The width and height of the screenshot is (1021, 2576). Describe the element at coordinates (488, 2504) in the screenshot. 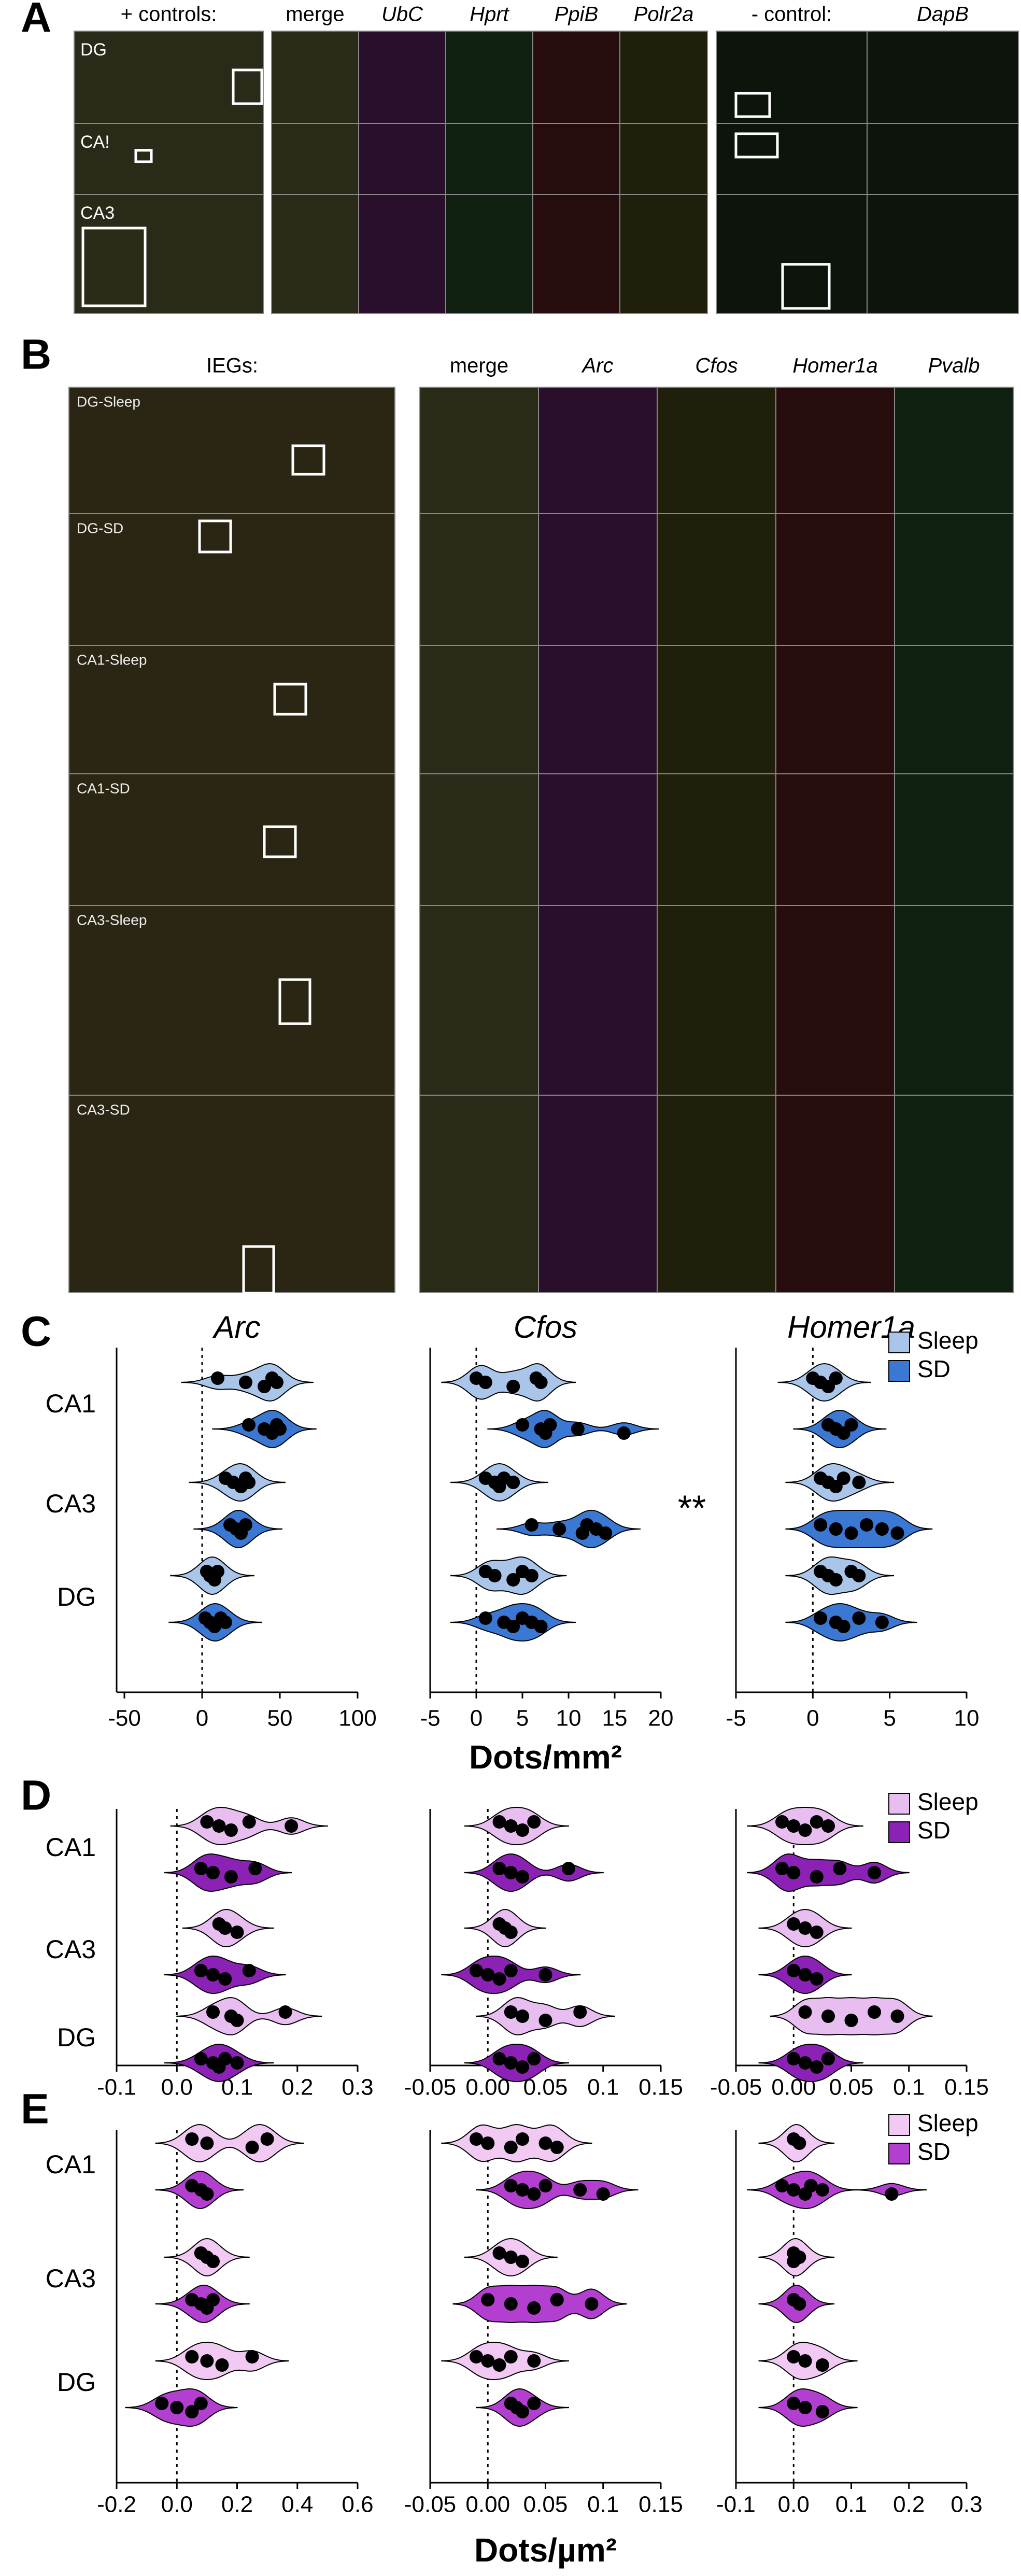

I see `x-tick-label: 0.00` at that location.